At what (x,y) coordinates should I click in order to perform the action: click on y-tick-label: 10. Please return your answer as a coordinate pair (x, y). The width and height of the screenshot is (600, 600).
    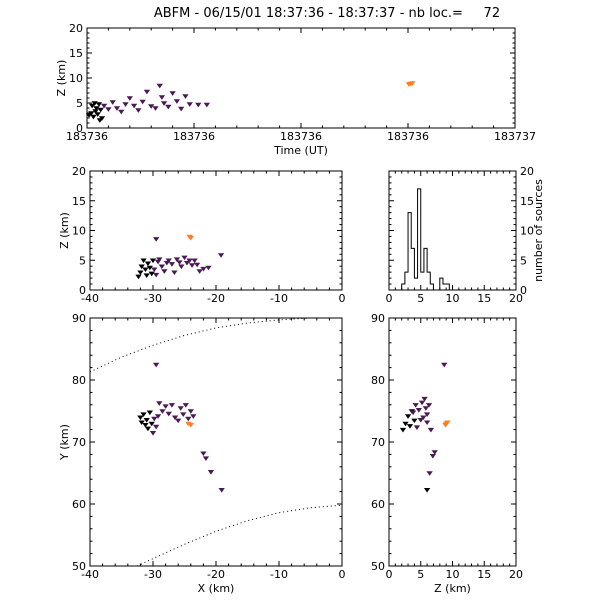
    Looking at the image, I should click on (527, 231).